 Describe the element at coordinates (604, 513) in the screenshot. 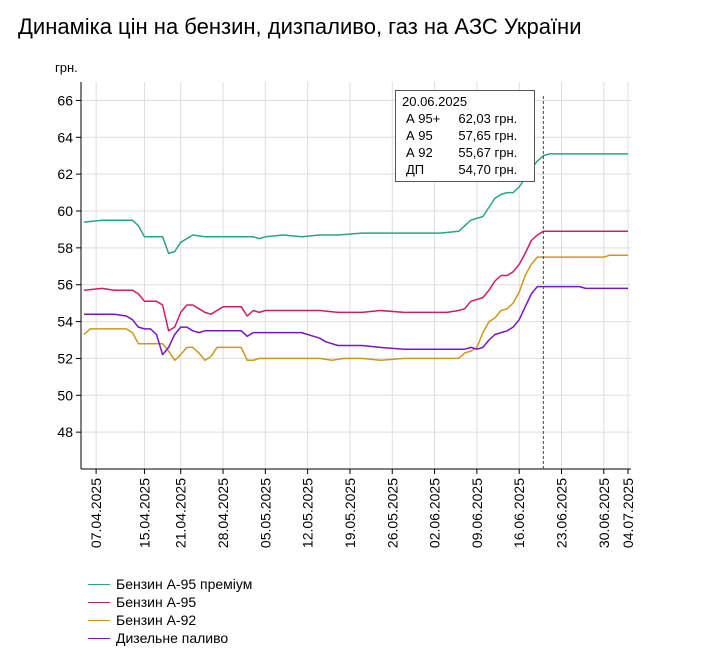

I see `x-tick-label: 30.06.2025` at that location.